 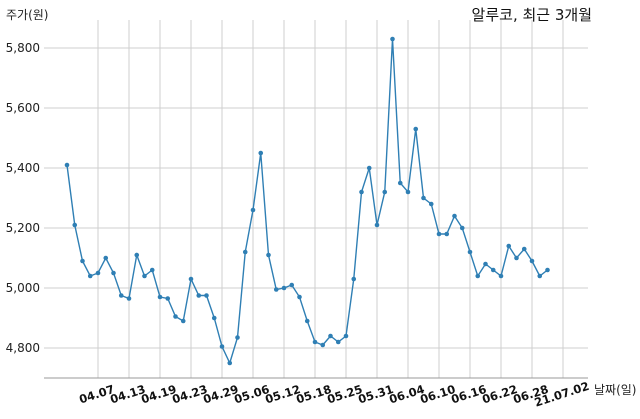 I want to click on x-axis-label: 날짜(일), so click(x=615, y=390).